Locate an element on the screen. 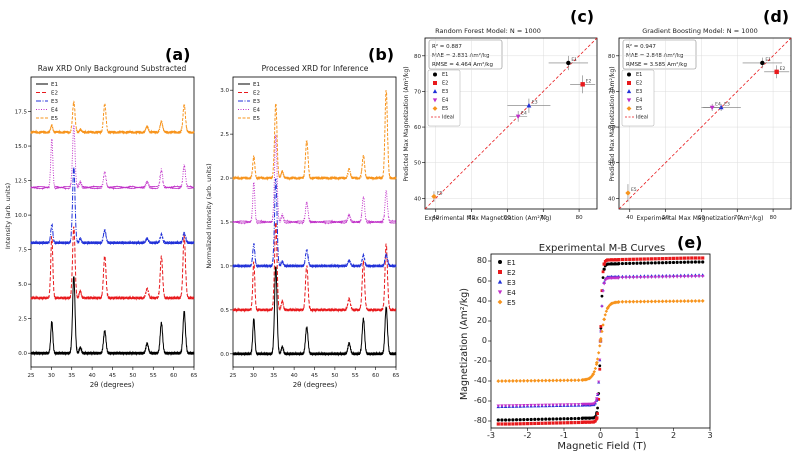 Image resolution: width=793 pixels, height=463 pixels. panel-a-title: Raw XRD Only Background Substracted is located at coordinates (112, 68).